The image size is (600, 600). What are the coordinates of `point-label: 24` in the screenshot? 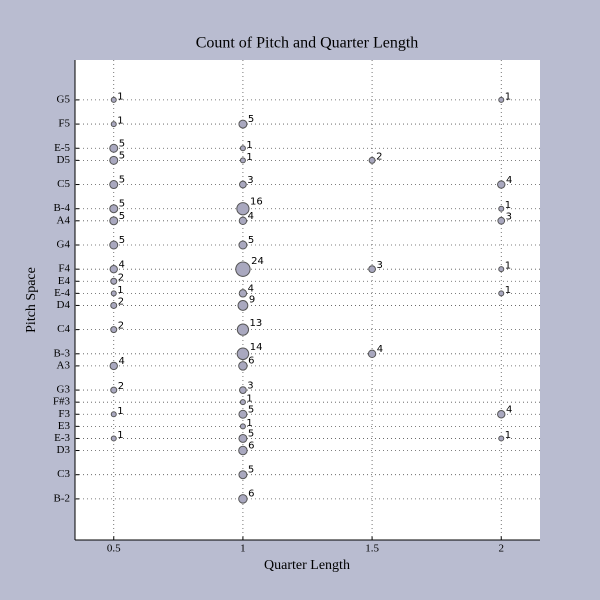 It's located at (257, 261).